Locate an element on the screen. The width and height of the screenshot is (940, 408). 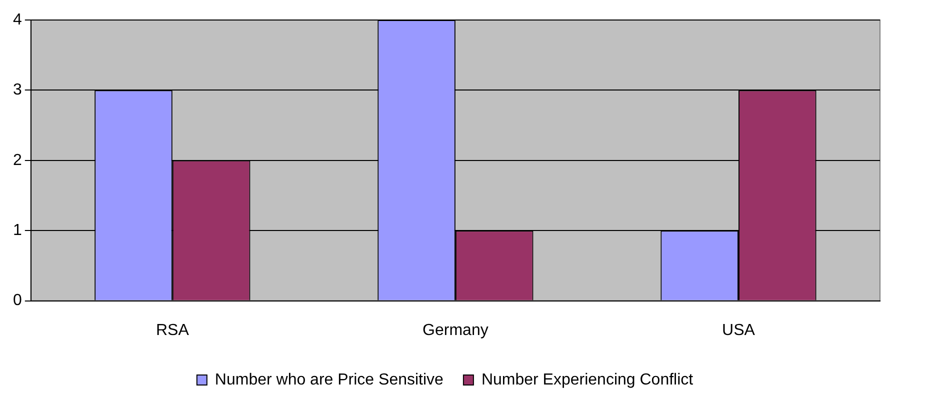
x-tick-label: RSA is located at coordinates (173, 330).